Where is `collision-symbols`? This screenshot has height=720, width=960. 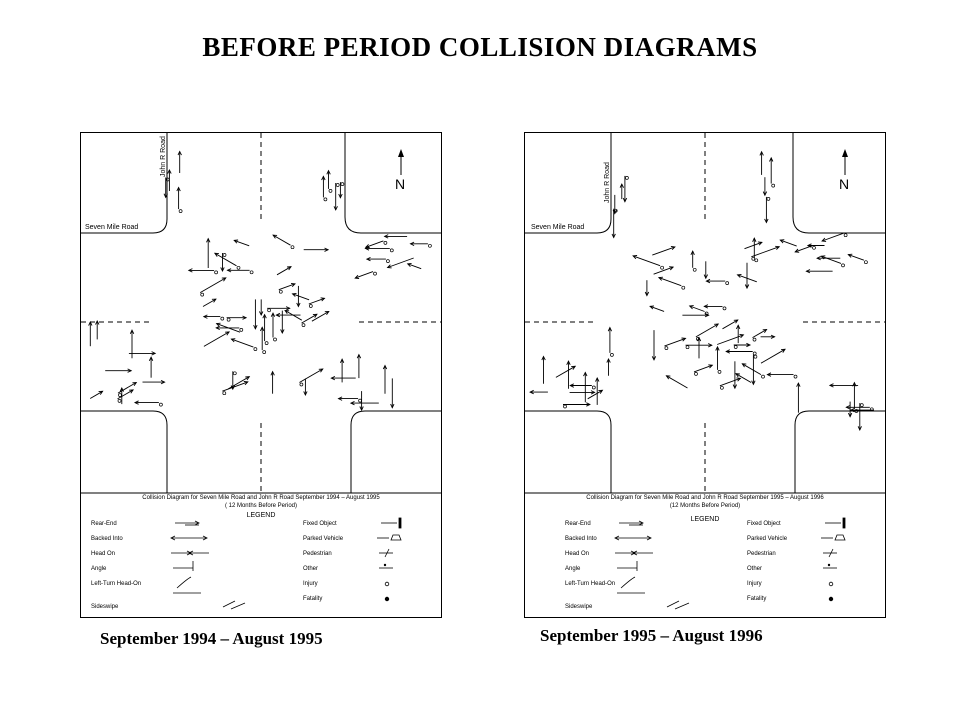
collision-symbols is located at coordinates (701, 290).